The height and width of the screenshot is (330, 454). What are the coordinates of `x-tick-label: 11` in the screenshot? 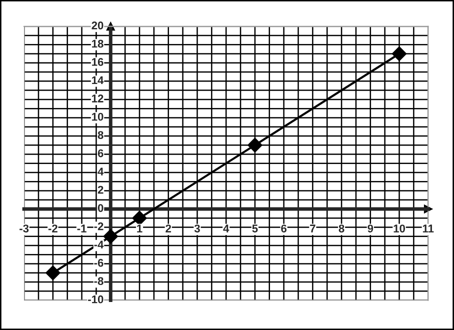 It's located at (428, 228).